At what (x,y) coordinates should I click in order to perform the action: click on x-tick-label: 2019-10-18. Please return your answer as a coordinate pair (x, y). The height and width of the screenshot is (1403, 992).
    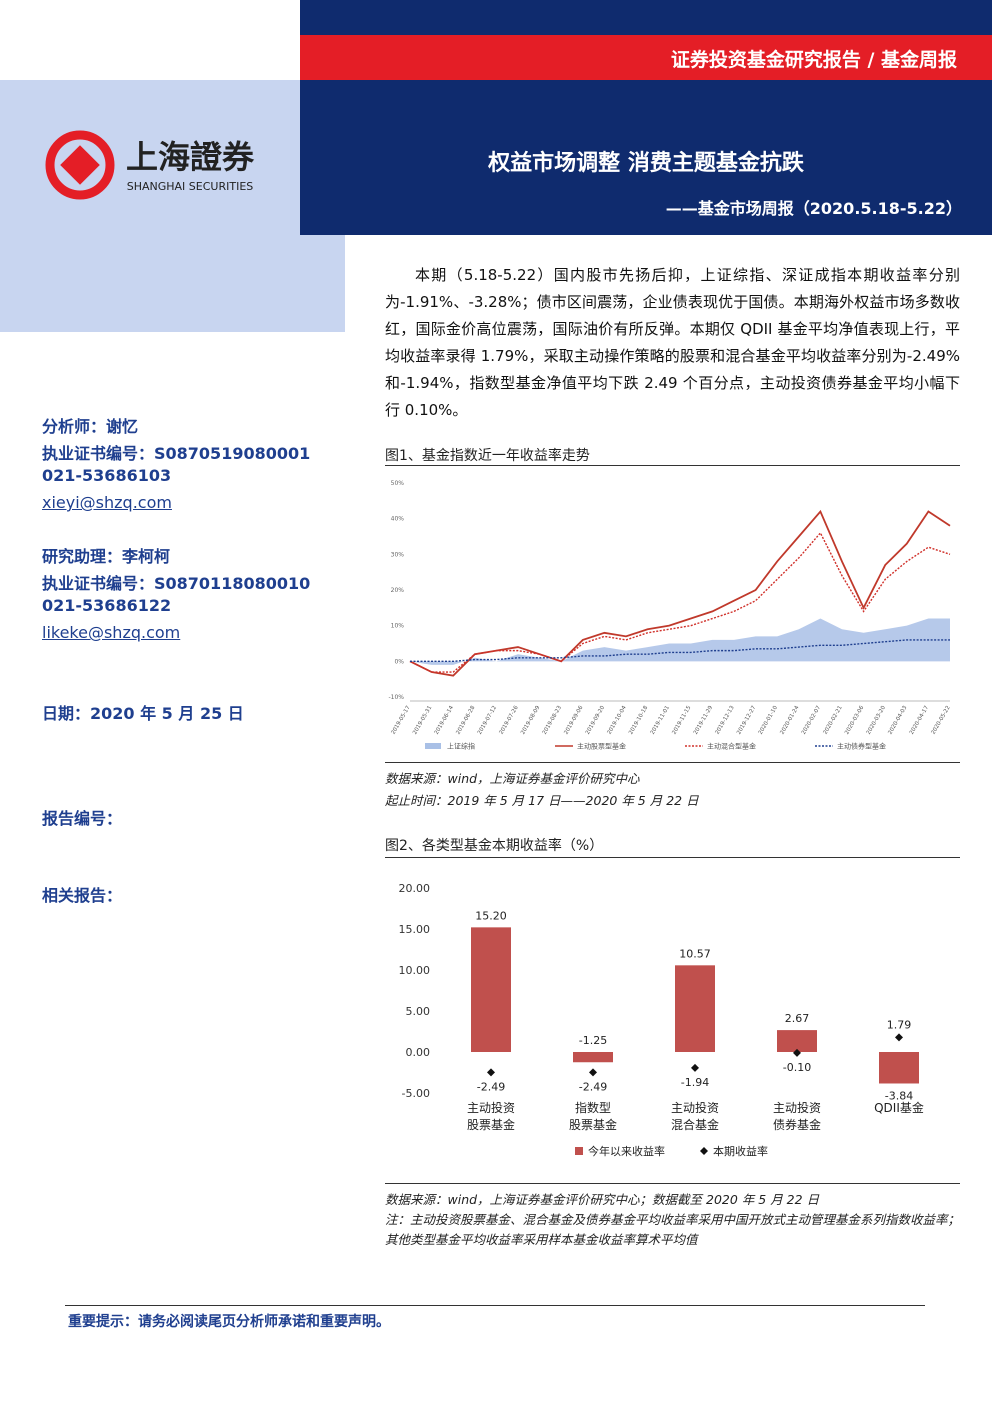
    Looking at the image, I should click on (638, 720).